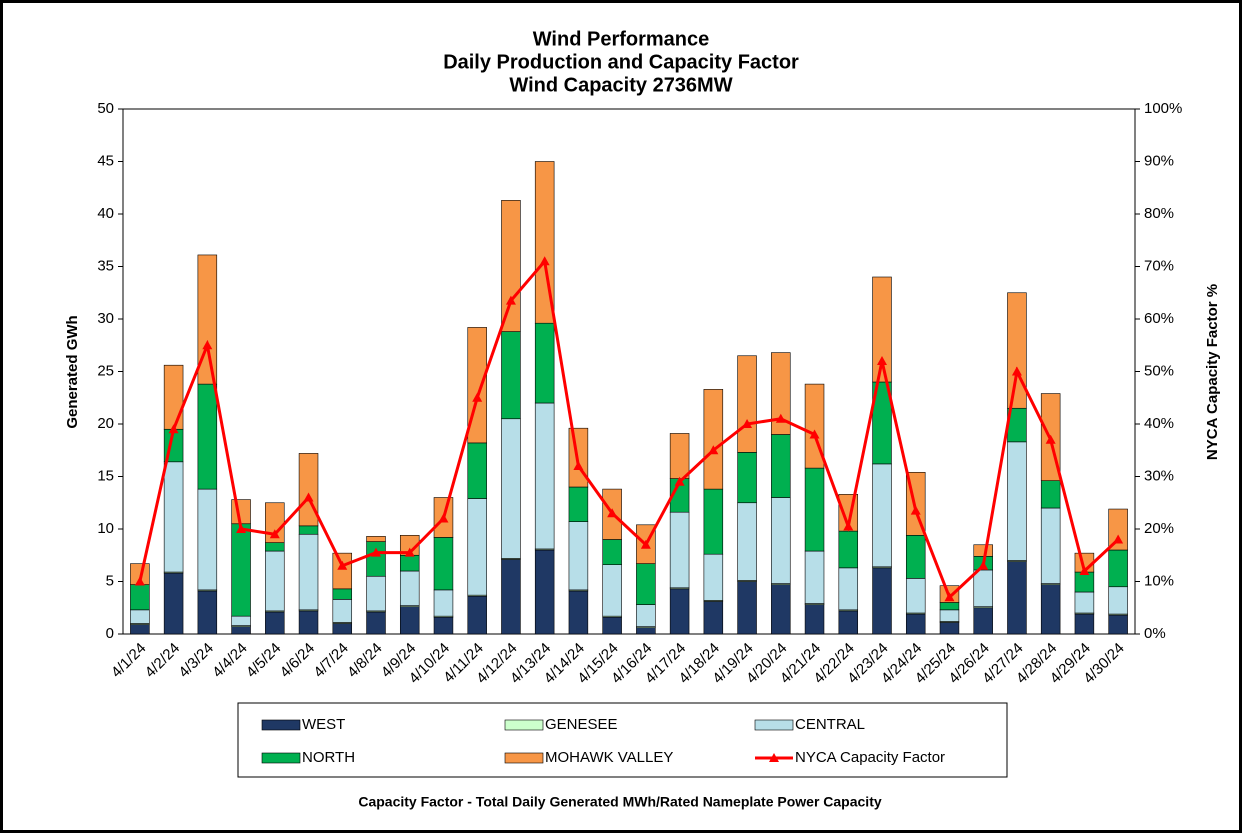 This screenshot has height=838, width=1242. I want to click on chart-title: Daily Production and Capacity Factor, so click(621, 62).